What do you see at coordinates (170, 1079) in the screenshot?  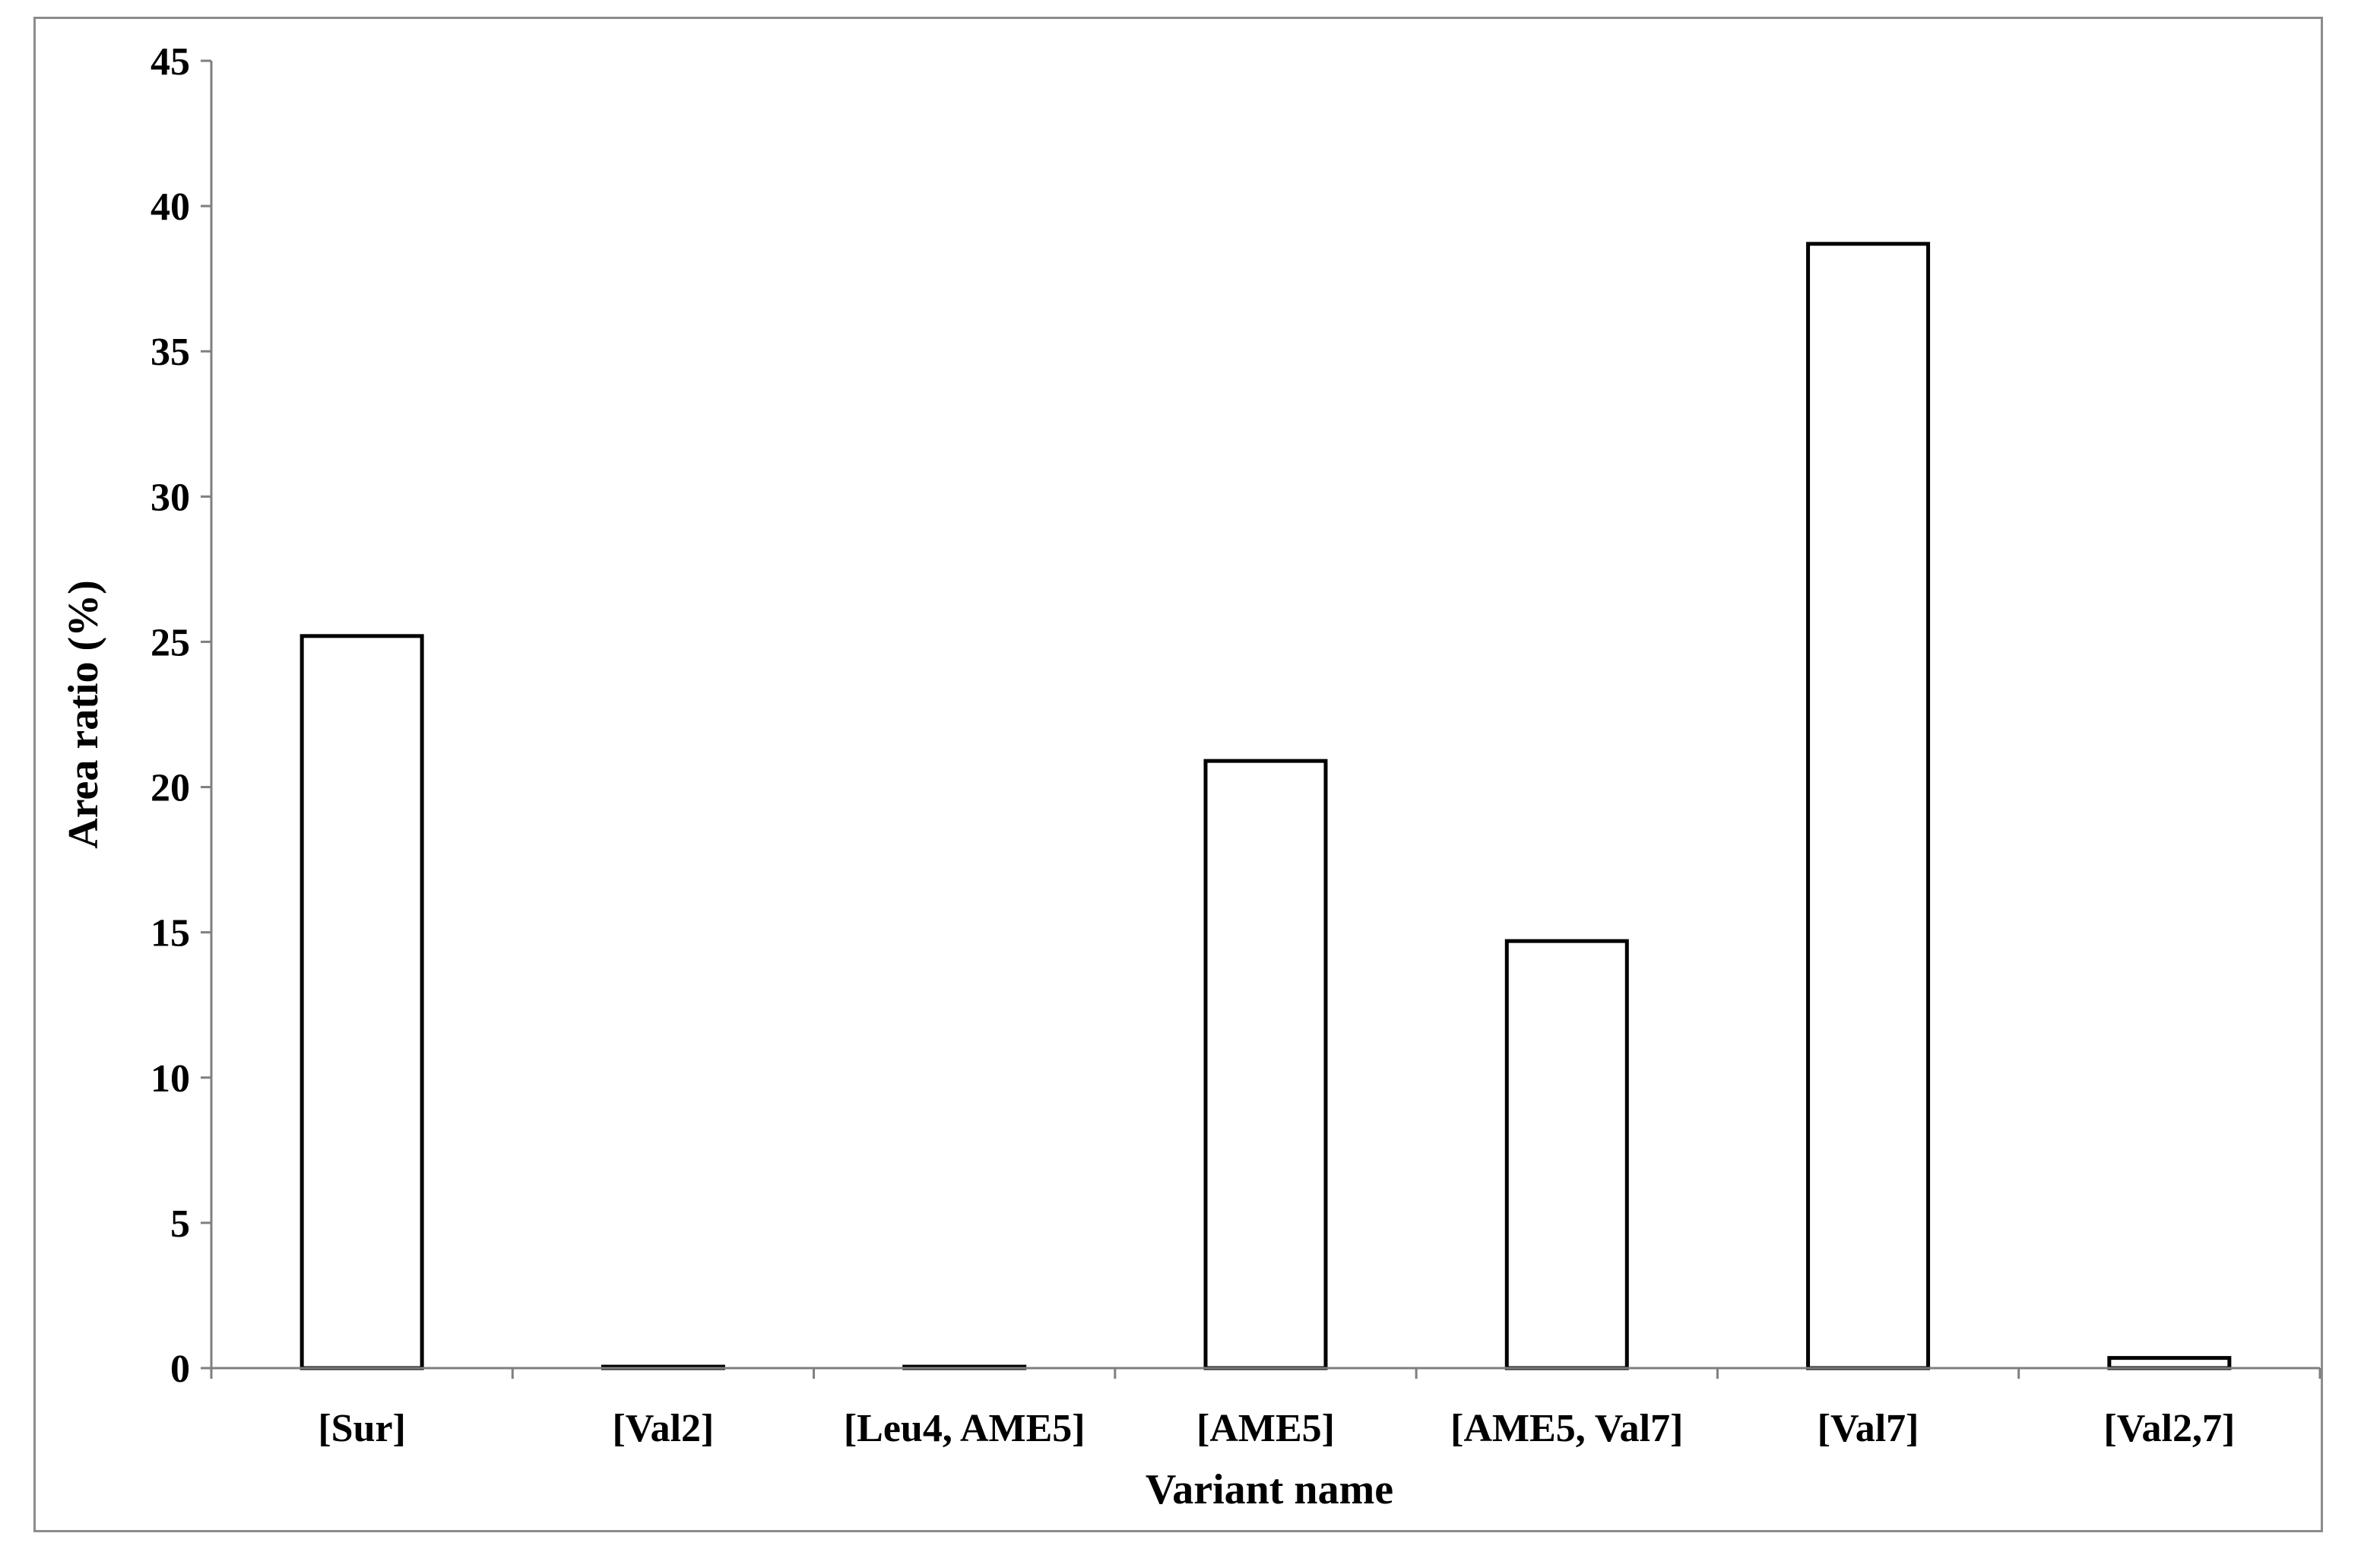 I see `y-tick-label-2: 10` at bounding box center [170, 1079].